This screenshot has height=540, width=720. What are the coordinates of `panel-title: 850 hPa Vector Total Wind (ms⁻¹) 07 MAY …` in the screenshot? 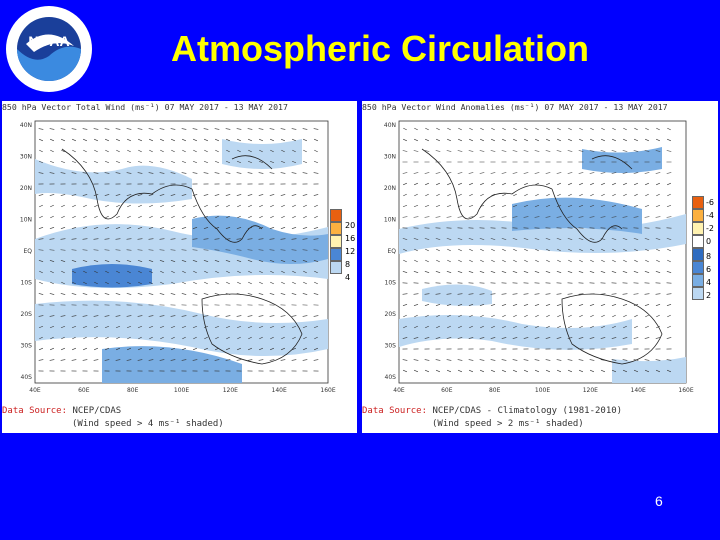 It's located at (145, 107).